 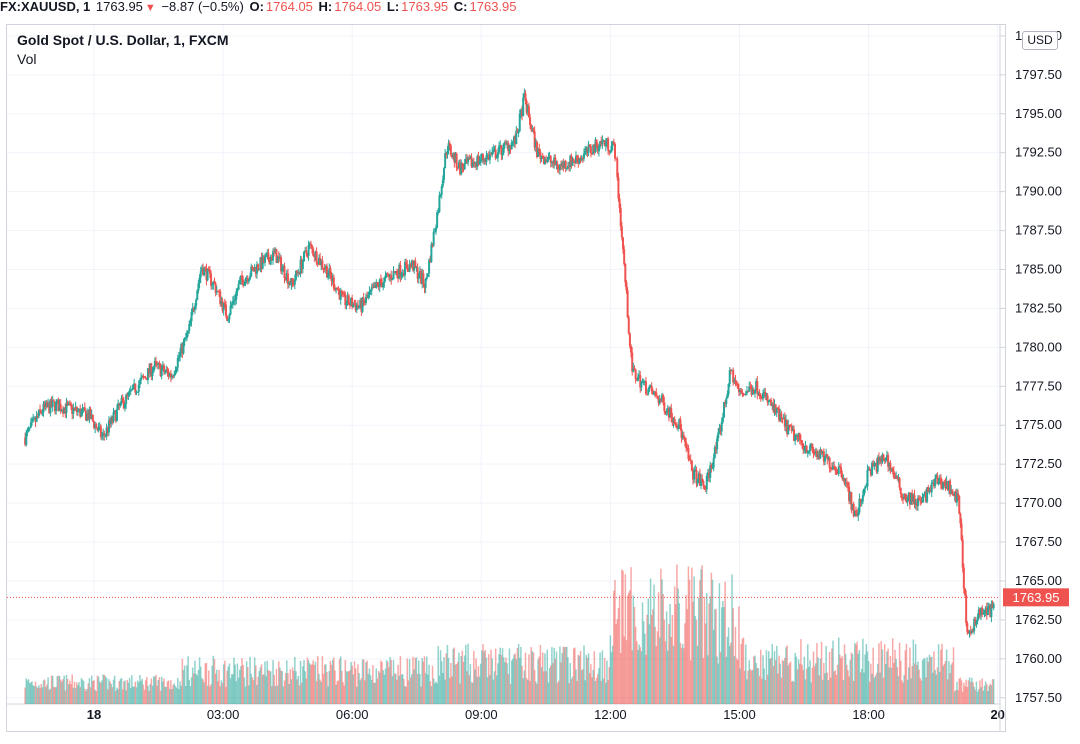 What do you see at coordinates (123, 50) in the screenshot?
I see `chart-legend: Gold Spot / U.S. Dollar, 1, FXCM Vol` at bounding box center [123, 50].